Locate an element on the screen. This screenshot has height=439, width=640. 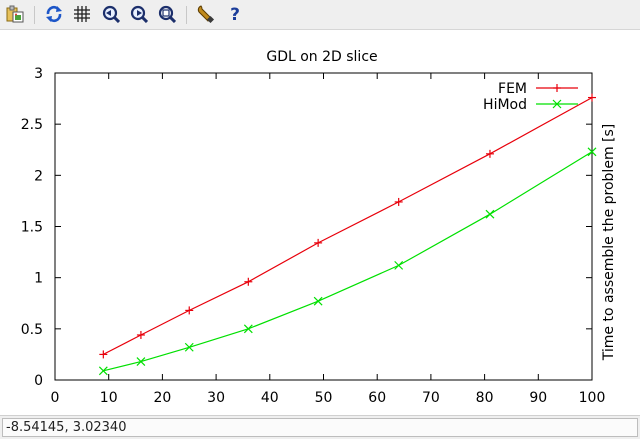
settings-button is located at coordinates (206, 14).